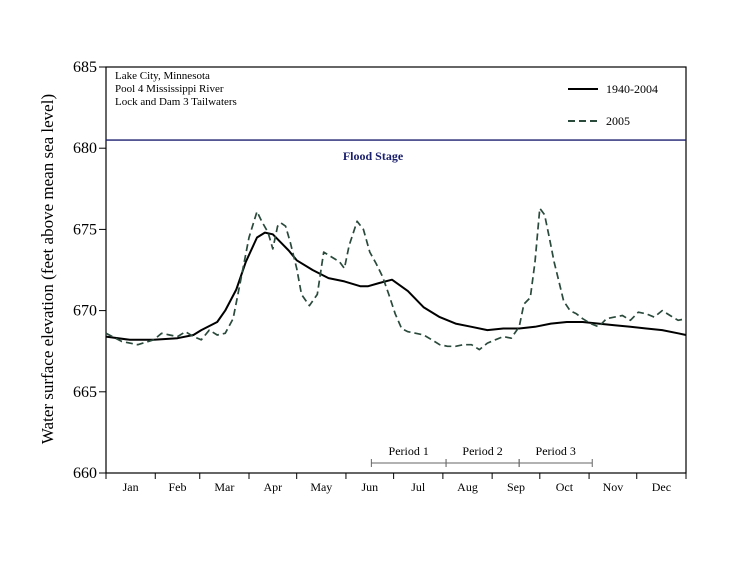 Image resolution: width=740 pixels, height=572 pixels. Describe the element at coordinates (85, 392) in the screenshot. I see `y-tick-label-665: 665` at that location.